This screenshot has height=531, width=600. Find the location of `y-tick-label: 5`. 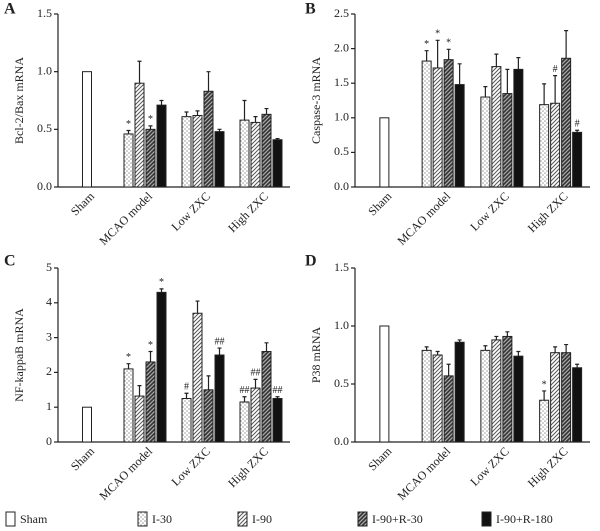

y-tick-label: 5 is located at coordinates (49, 267).